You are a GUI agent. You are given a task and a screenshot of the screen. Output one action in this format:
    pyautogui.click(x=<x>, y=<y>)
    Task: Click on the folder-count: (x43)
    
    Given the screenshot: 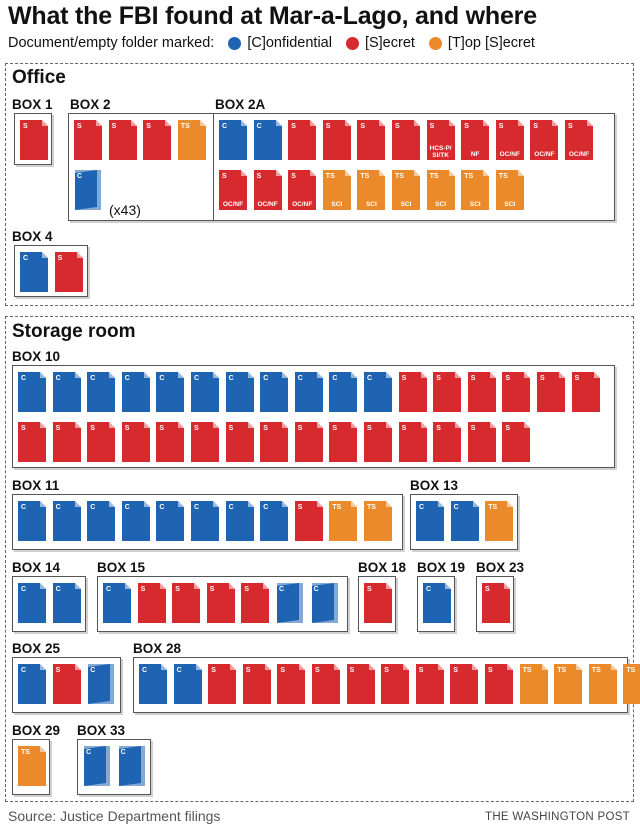 What is the action you would take?
    pyautogui.click(x=125, y=210)
    